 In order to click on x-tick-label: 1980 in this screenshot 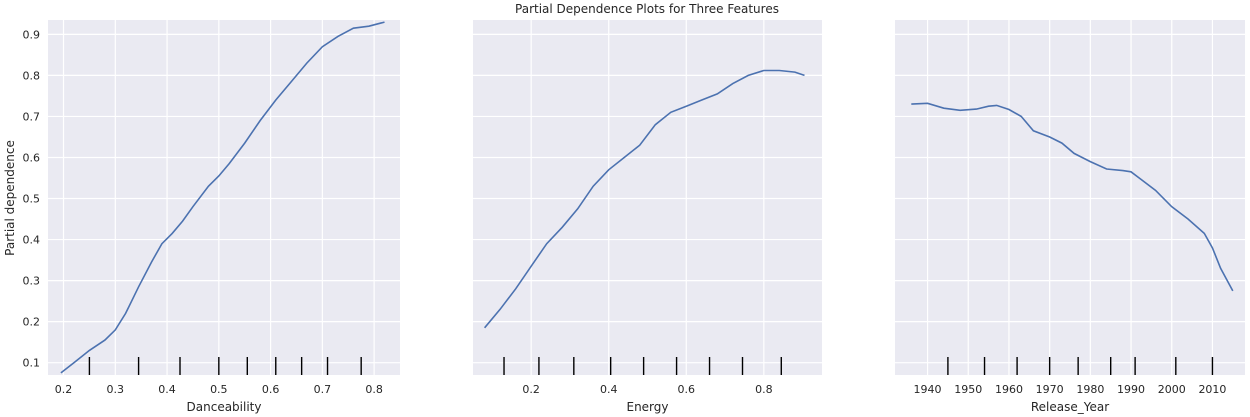, I will do `click(1090, 389)`.